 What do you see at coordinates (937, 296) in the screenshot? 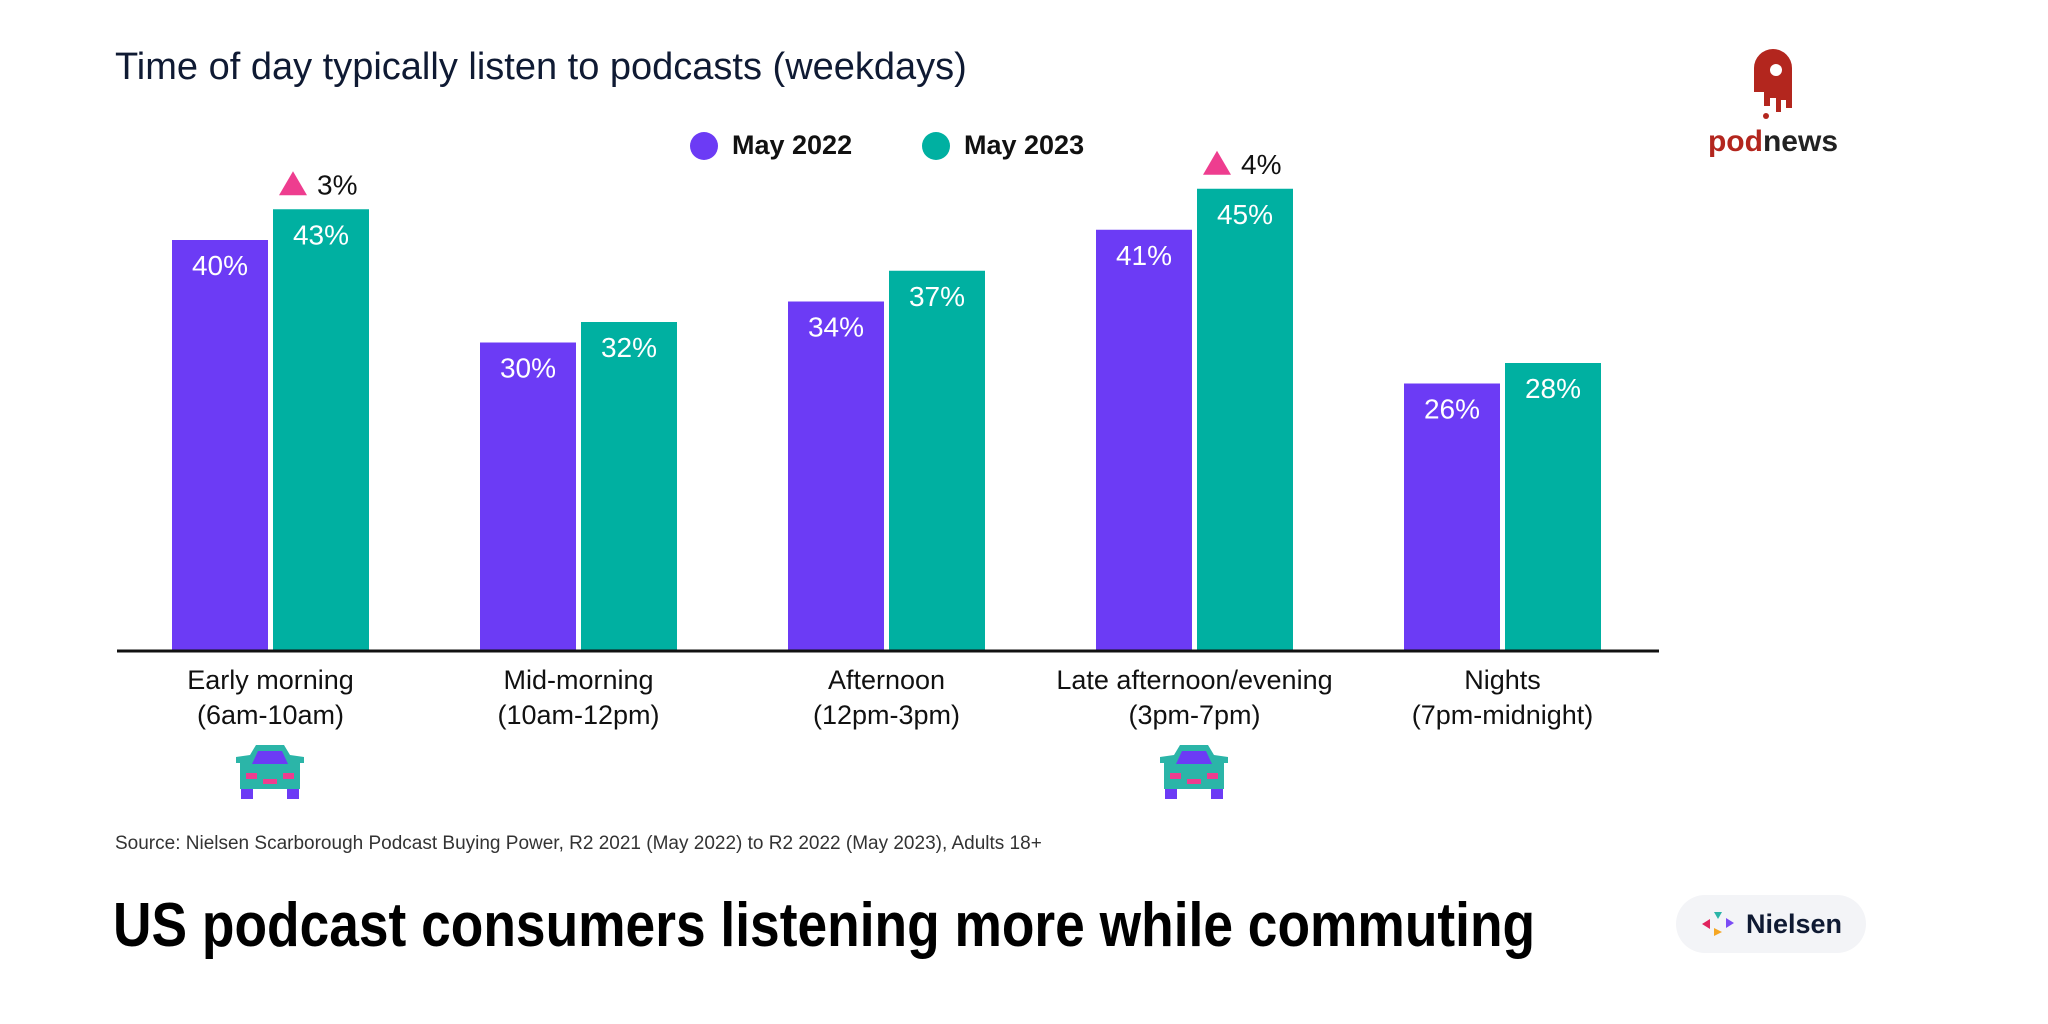
I see `data-label: 37%` at bounding box center [937, 296].